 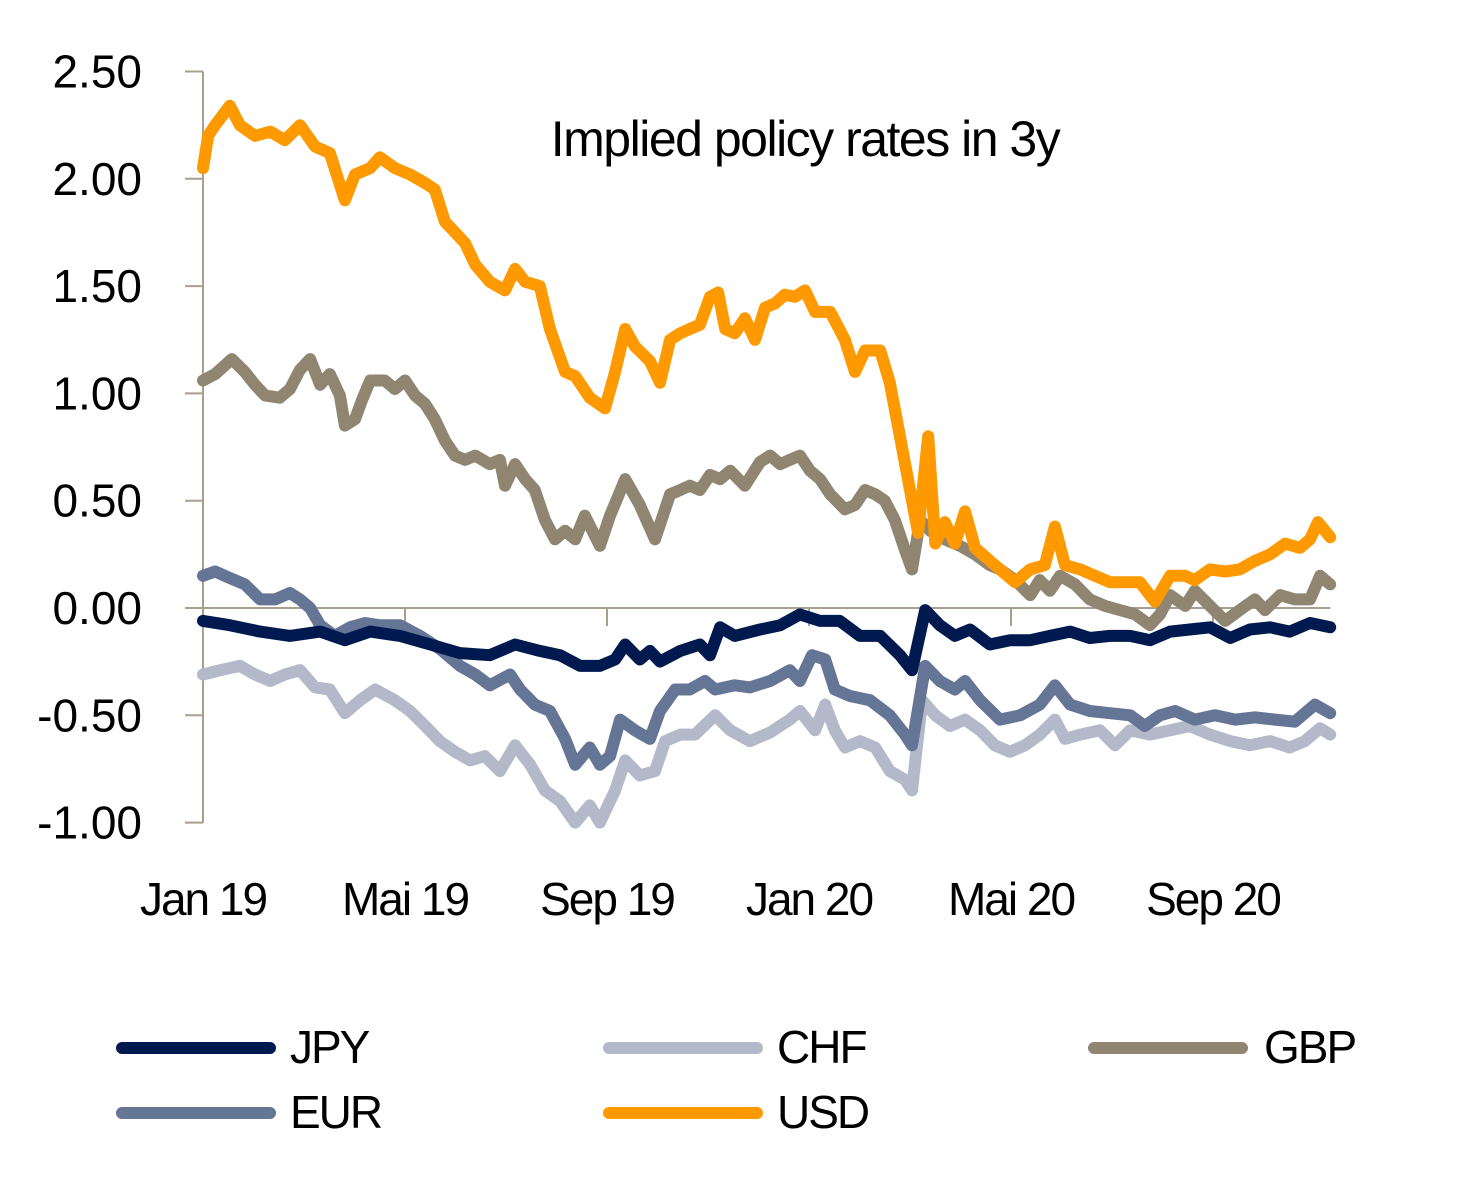 I want to click on y-tick-label: 0.00, so click(x=97, y=608).